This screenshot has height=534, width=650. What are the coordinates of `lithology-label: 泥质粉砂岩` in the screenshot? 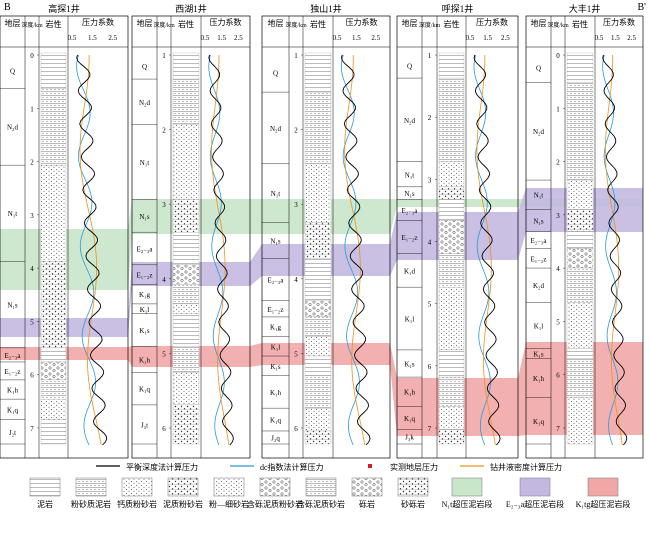 It's located at (183, 504).